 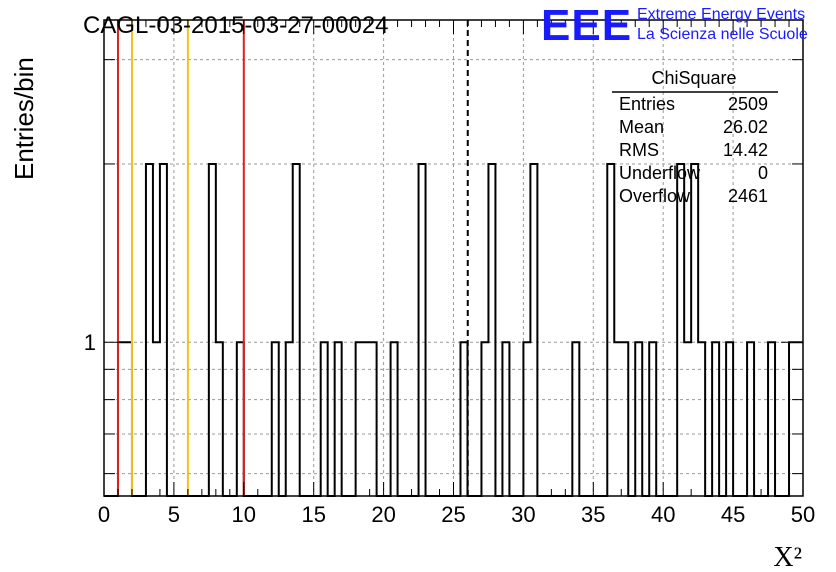 I want to click on x-tick-labels: 0 5 10 15 20 25 30 35 40 45 50, so click(x=456, y=514).